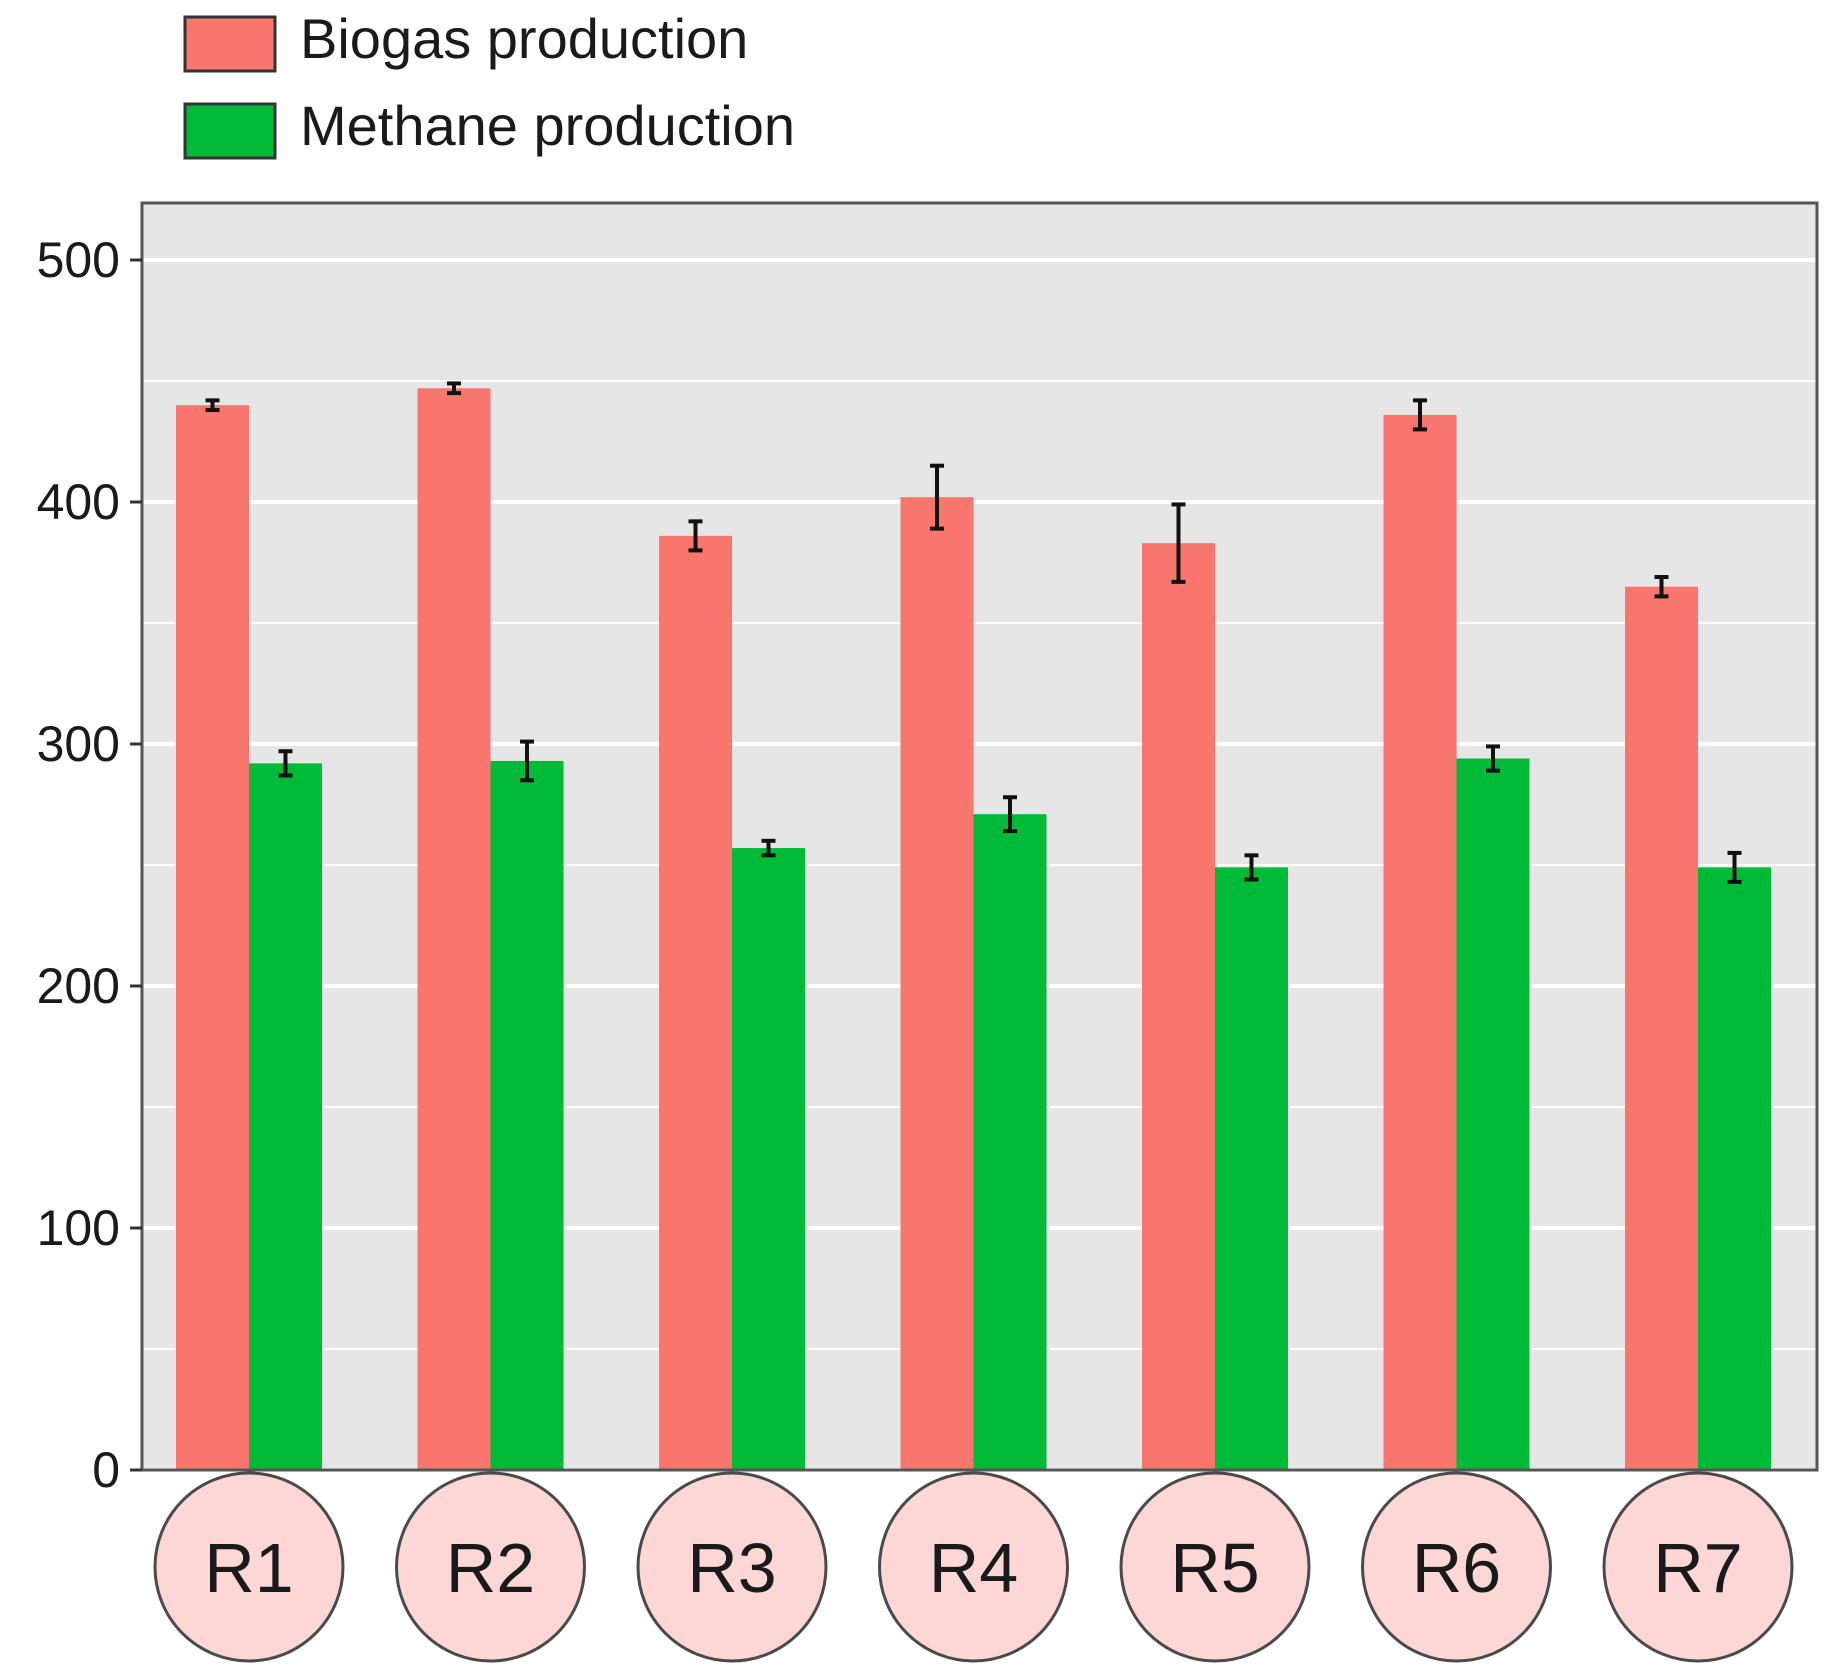 The width and height of the screenshot is (1828, 1673). I want to click on bar-methane-r4, so click(1010, 1142).